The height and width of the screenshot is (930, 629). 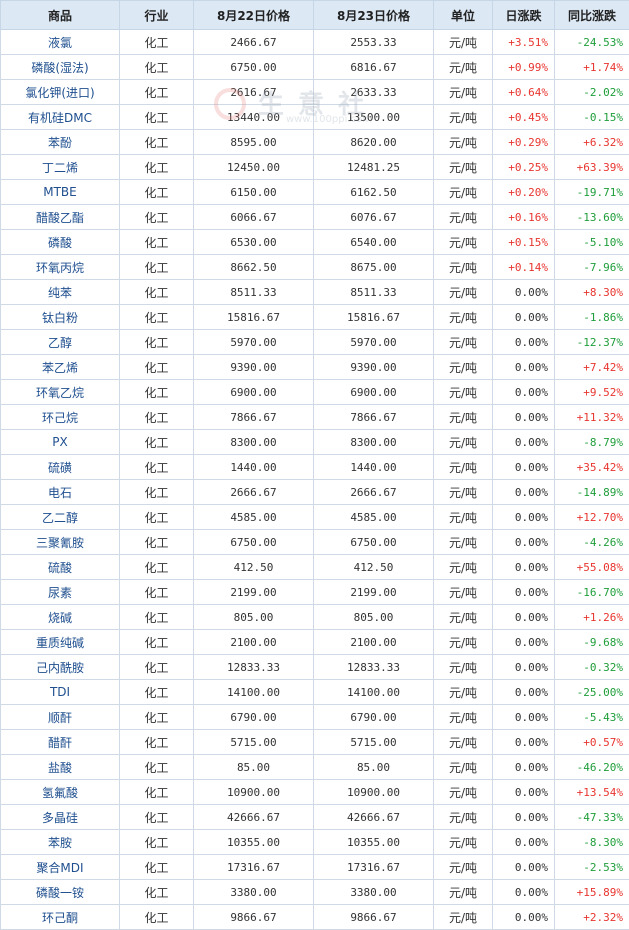 I want to click on header-daily-change: 日涨跌, so click(x=524, y=15).